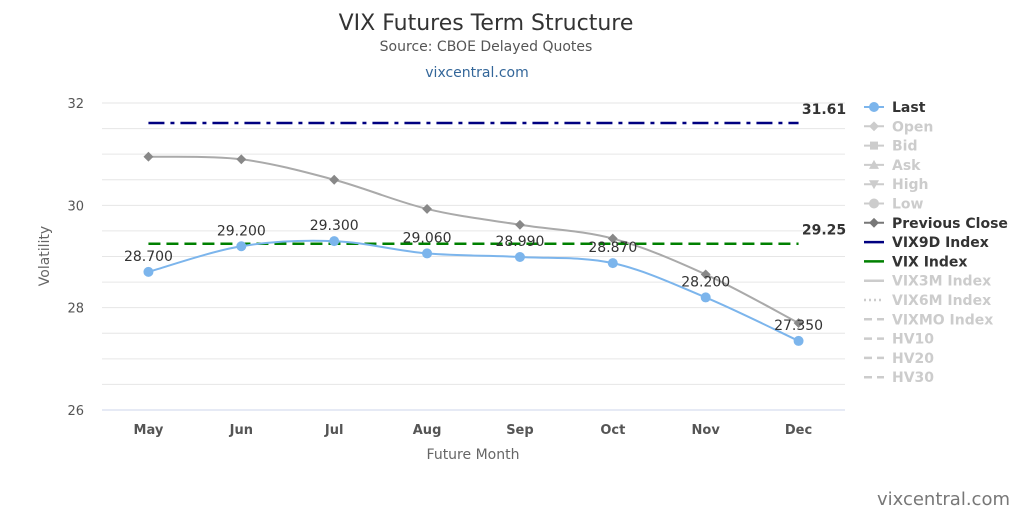 The width and height of the screenshot is (1024, 512). I want to click on legend-item: Last, so click(895, 108).